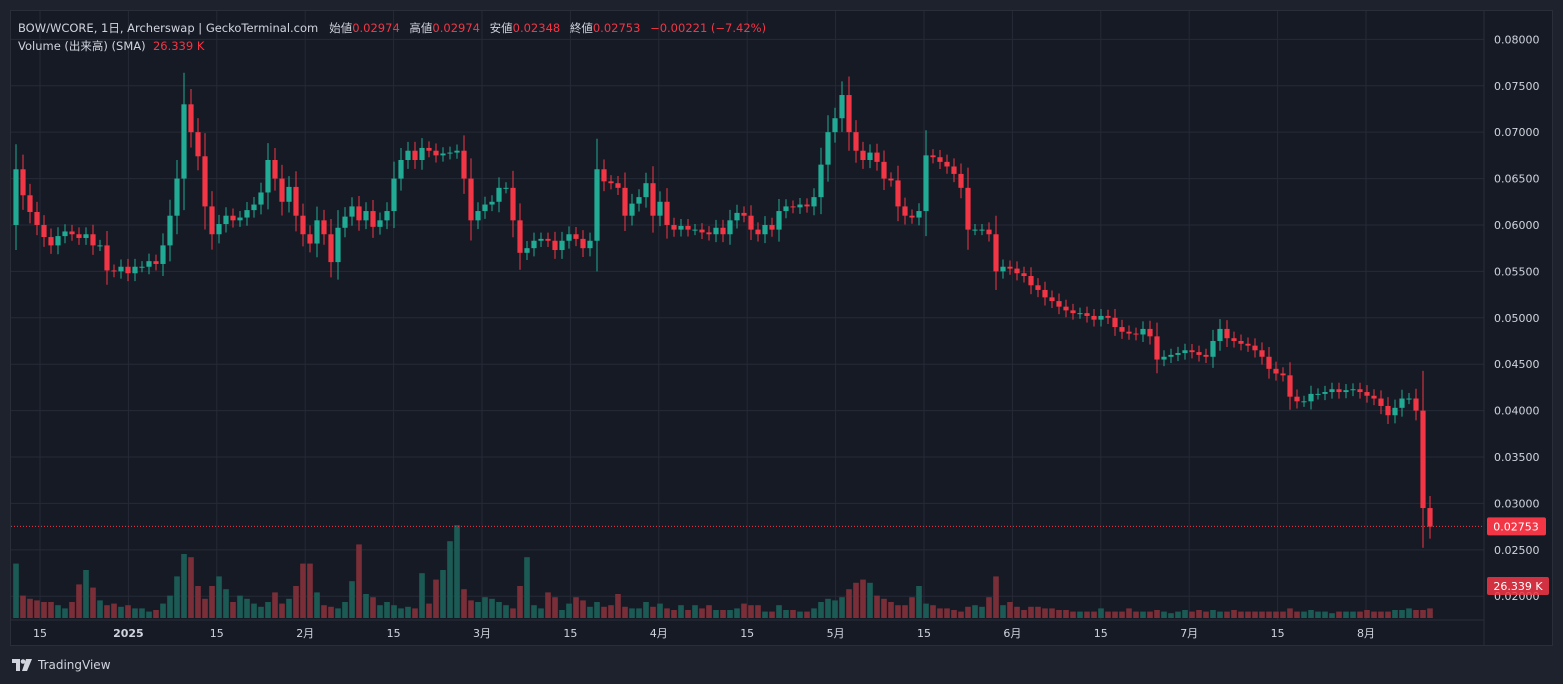  What do you see at coordinates (82, 46) in the screenshot?
I see `volume-label: Volume (出来高) (SMA)` at bounding box center [82, 46].